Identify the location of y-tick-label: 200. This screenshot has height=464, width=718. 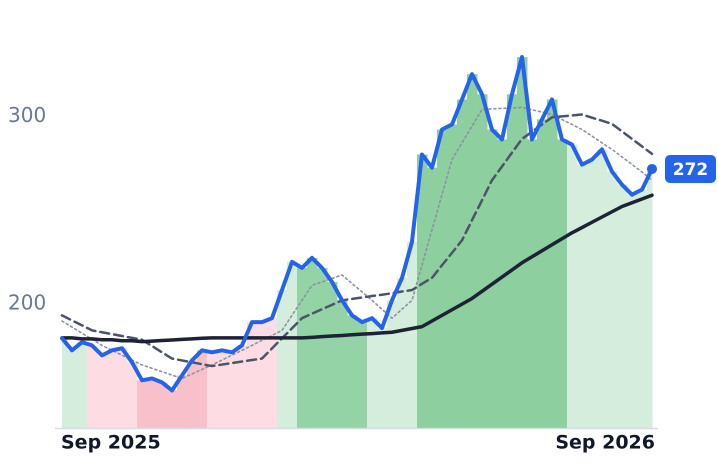
(27, 303).